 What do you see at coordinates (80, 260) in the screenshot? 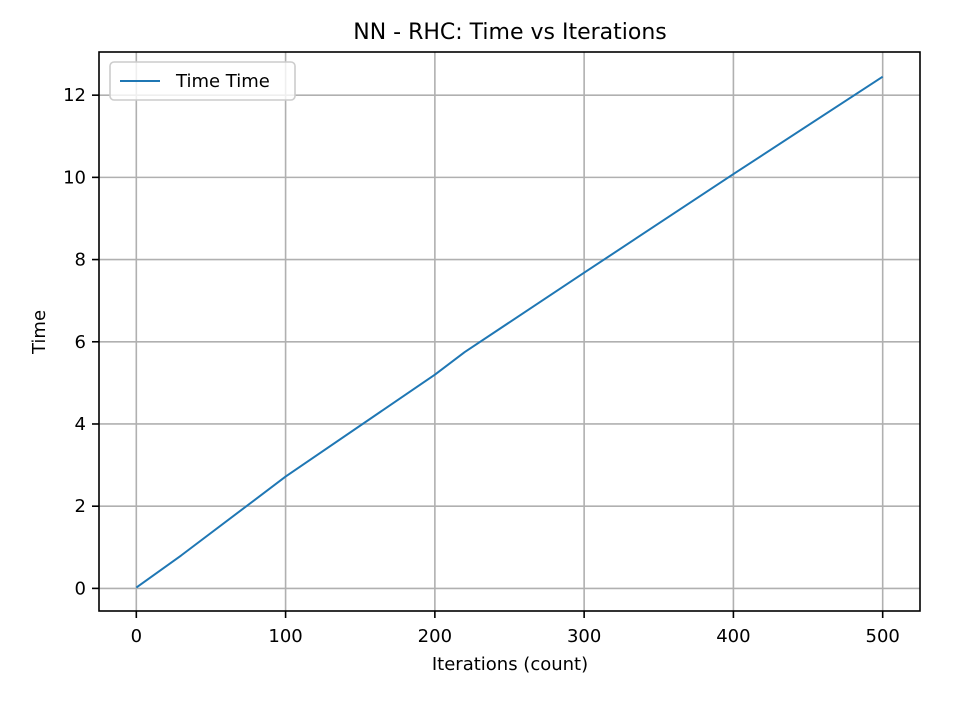
I see `y-tick-label: 8` at bounding box center [80, 260].